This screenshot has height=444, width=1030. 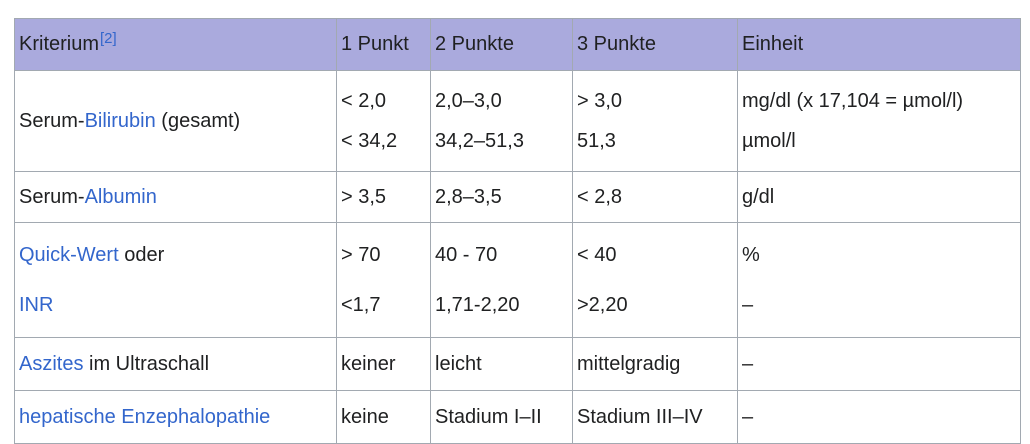 I want to click on albumin-1-punkt: > 3,5, so click(x=383, y=197).